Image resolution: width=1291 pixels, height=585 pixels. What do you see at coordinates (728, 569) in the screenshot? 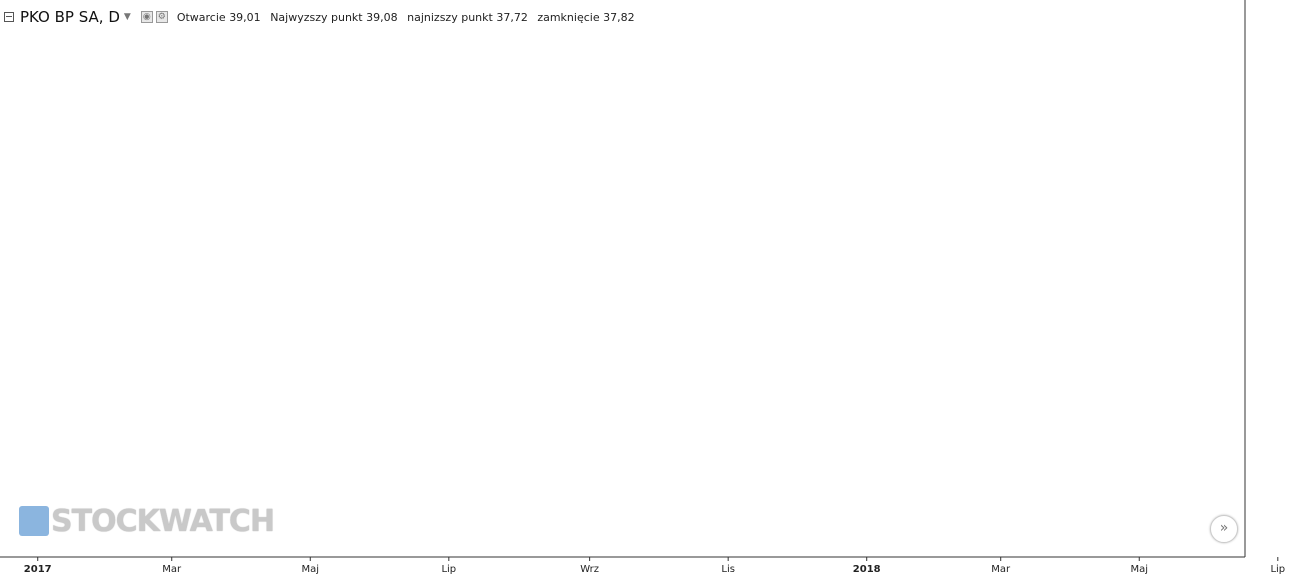
I see `x-tick-label: Lis` at bounding box center [728, 569].